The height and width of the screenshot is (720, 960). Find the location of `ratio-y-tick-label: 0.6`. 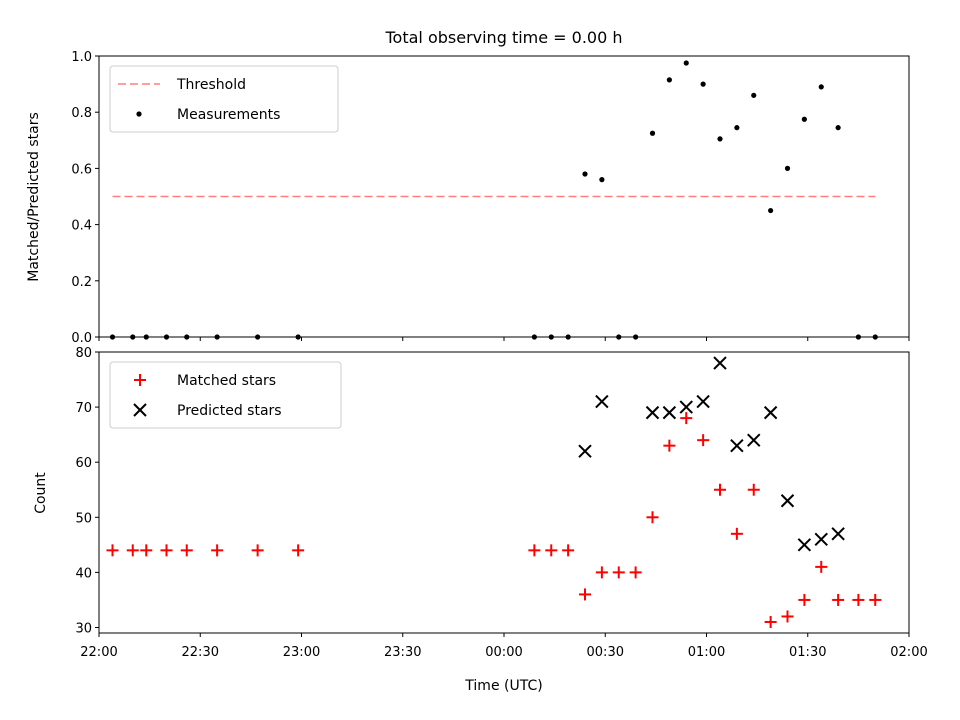

ratio-y-tick-label: 0.6 is located at coordinates (81, 169).